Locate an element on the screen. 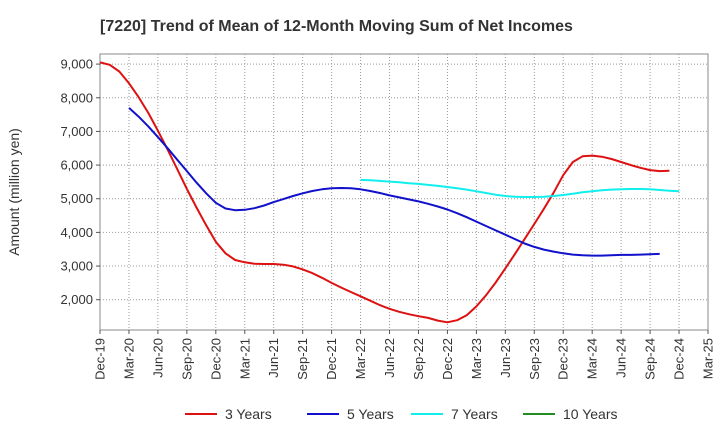 The image size is (720, 440). x-tick-label: Jun-21 is located at coordinates (273, 358).